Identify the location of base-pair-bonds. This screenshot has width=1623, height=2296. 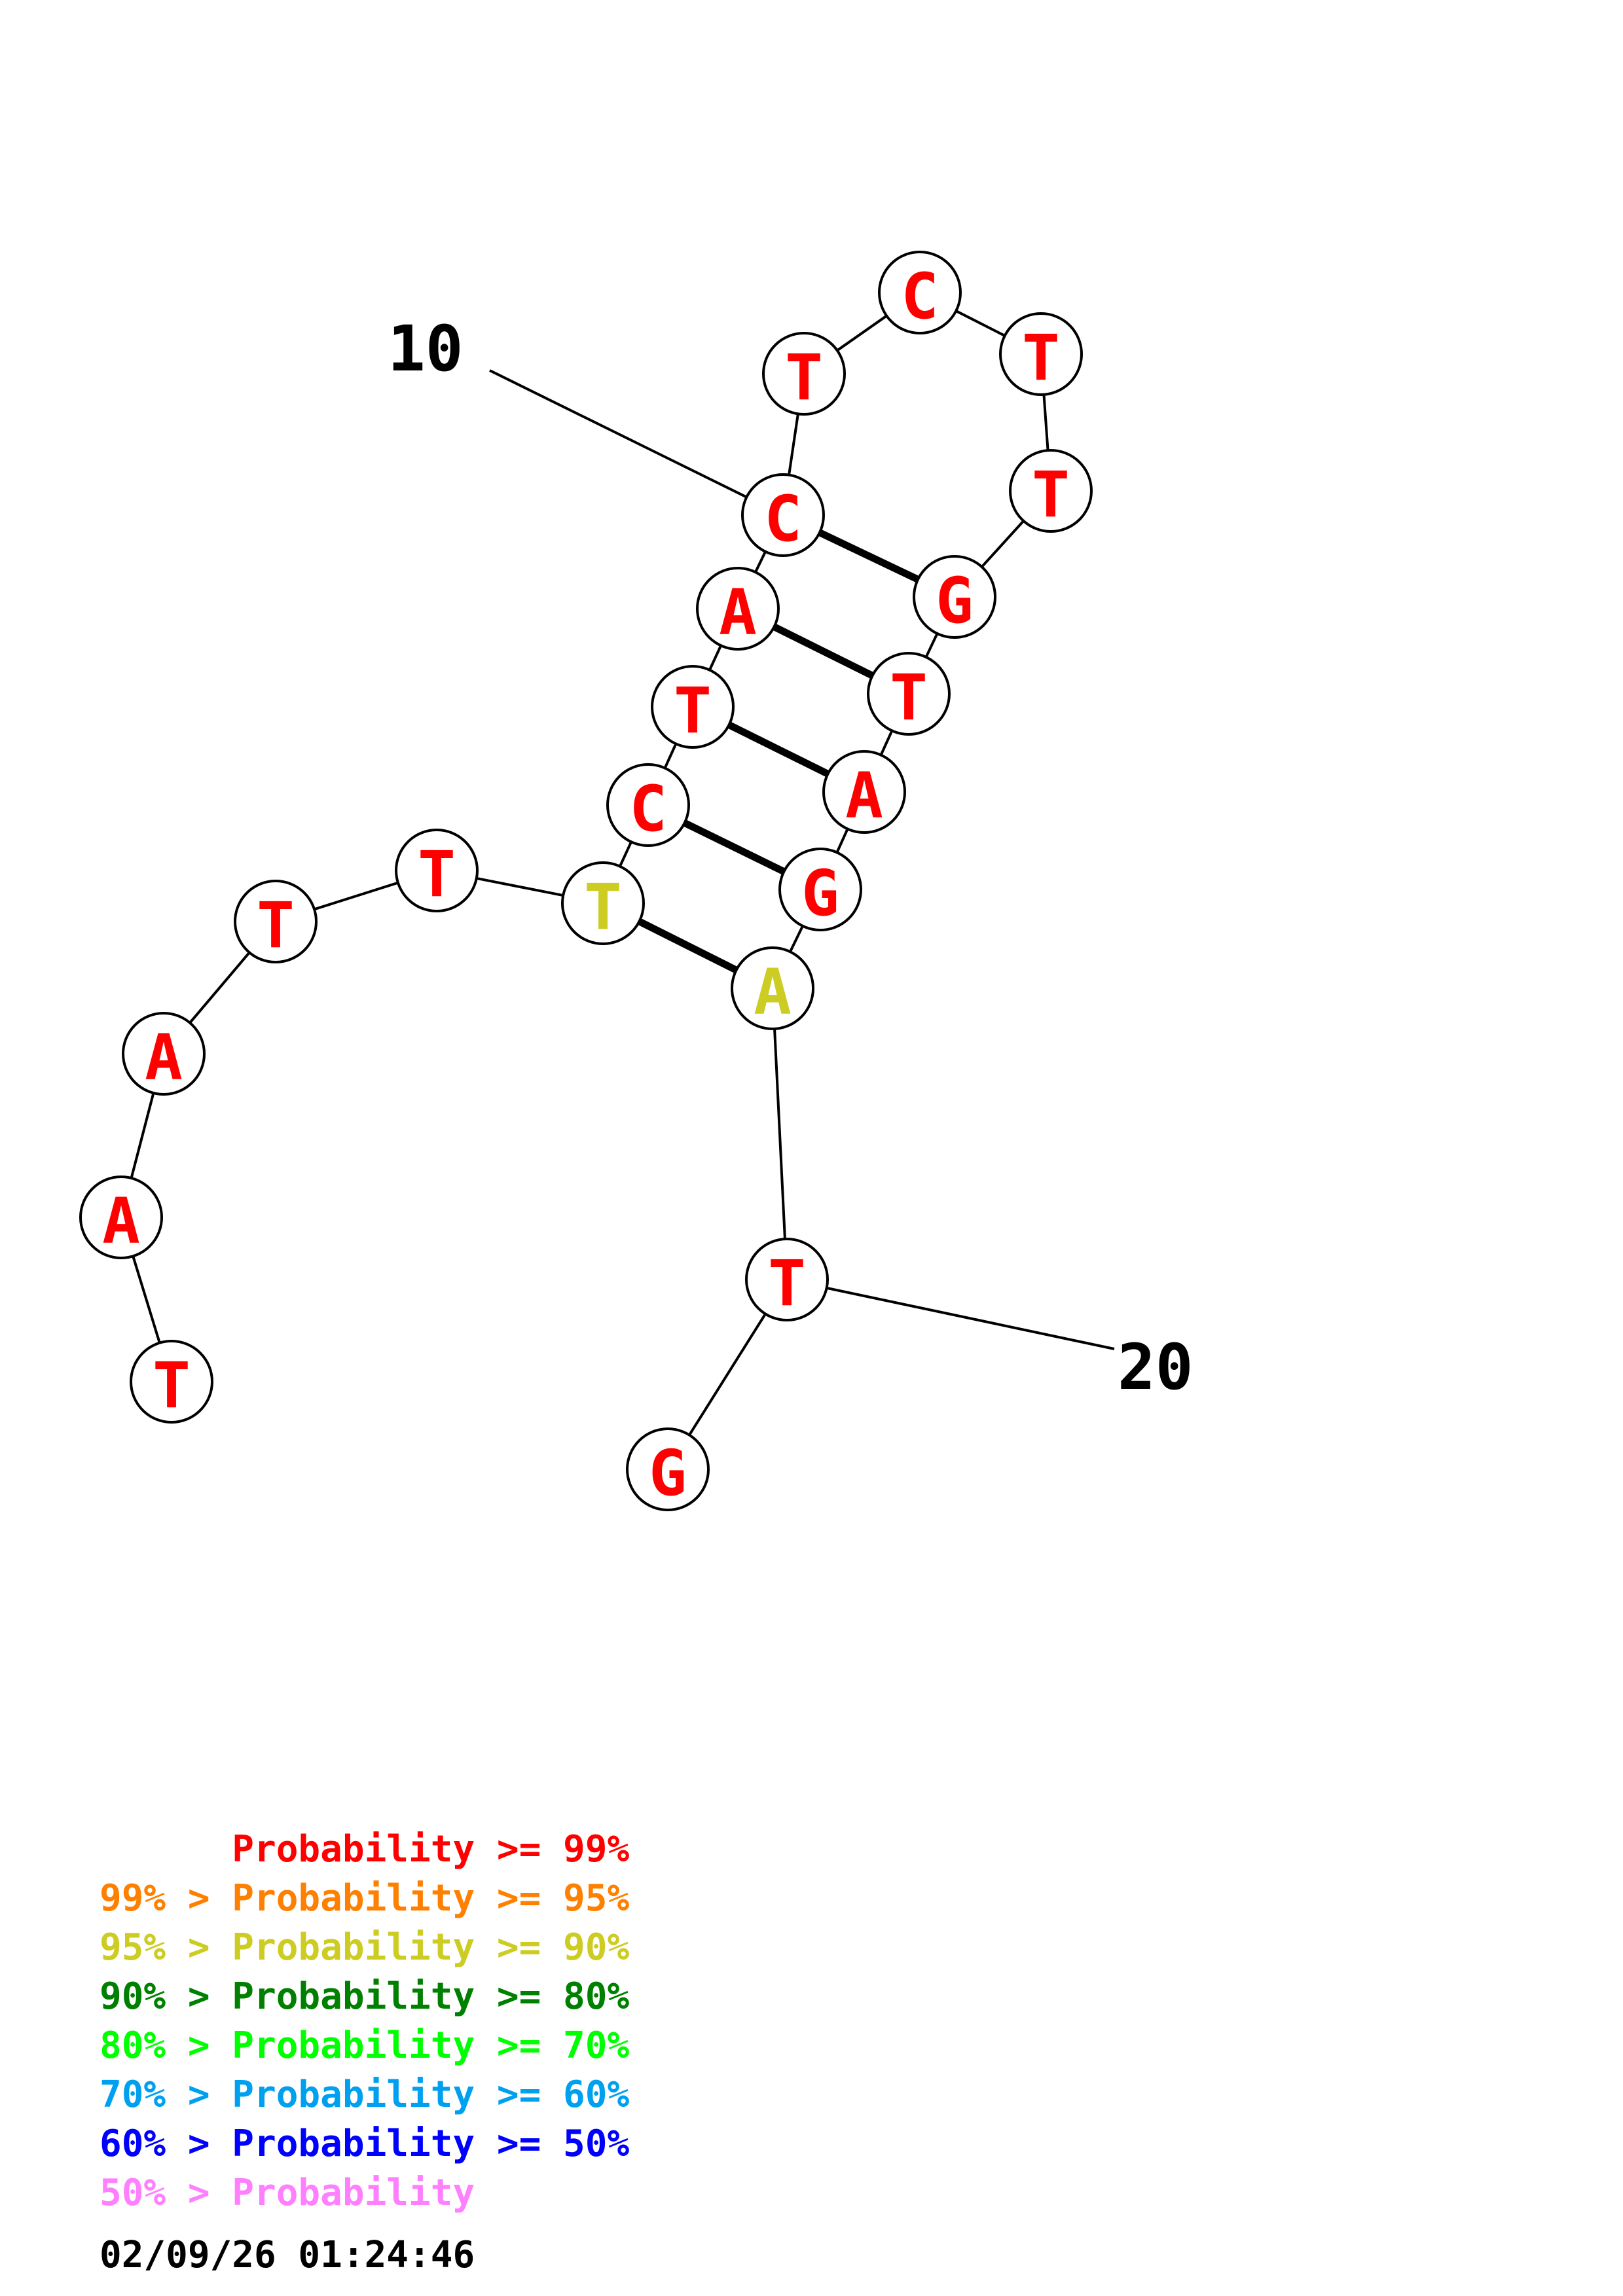
(778, 751).